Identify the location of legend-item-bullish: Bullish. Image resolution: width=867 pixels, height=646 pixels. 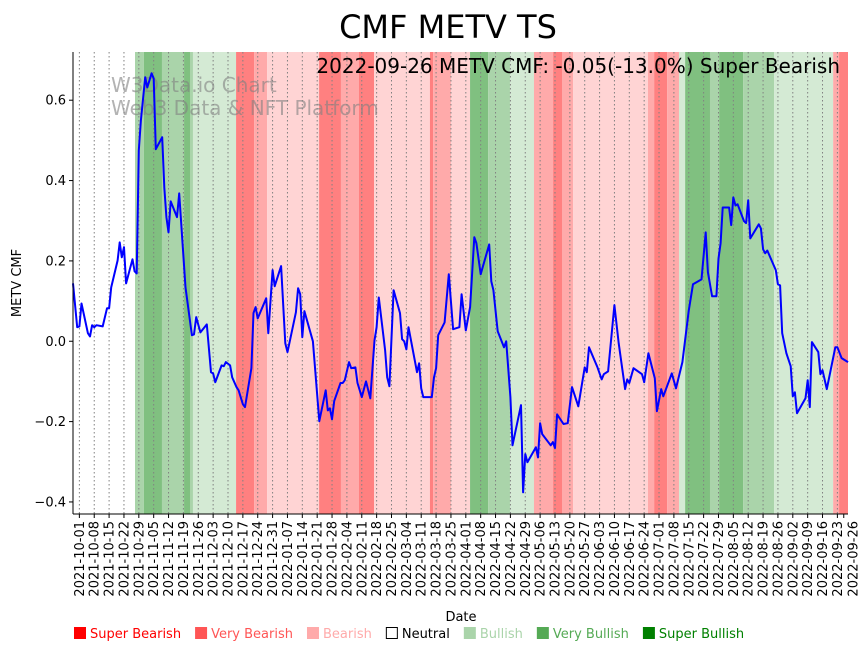
(493, 634).